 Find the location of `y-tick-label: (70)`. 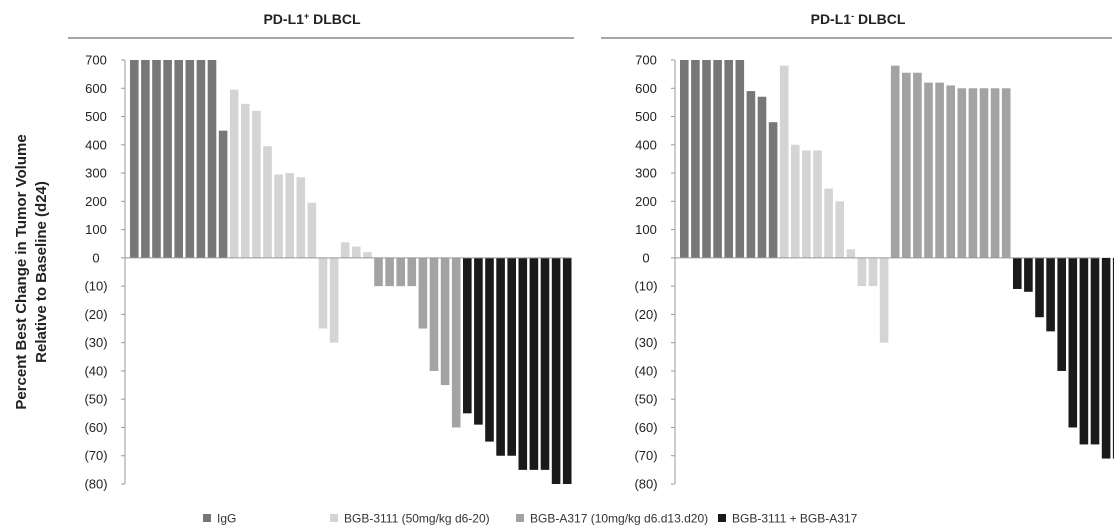

y-tick-label: (70) is located at coordinates (95, 455).